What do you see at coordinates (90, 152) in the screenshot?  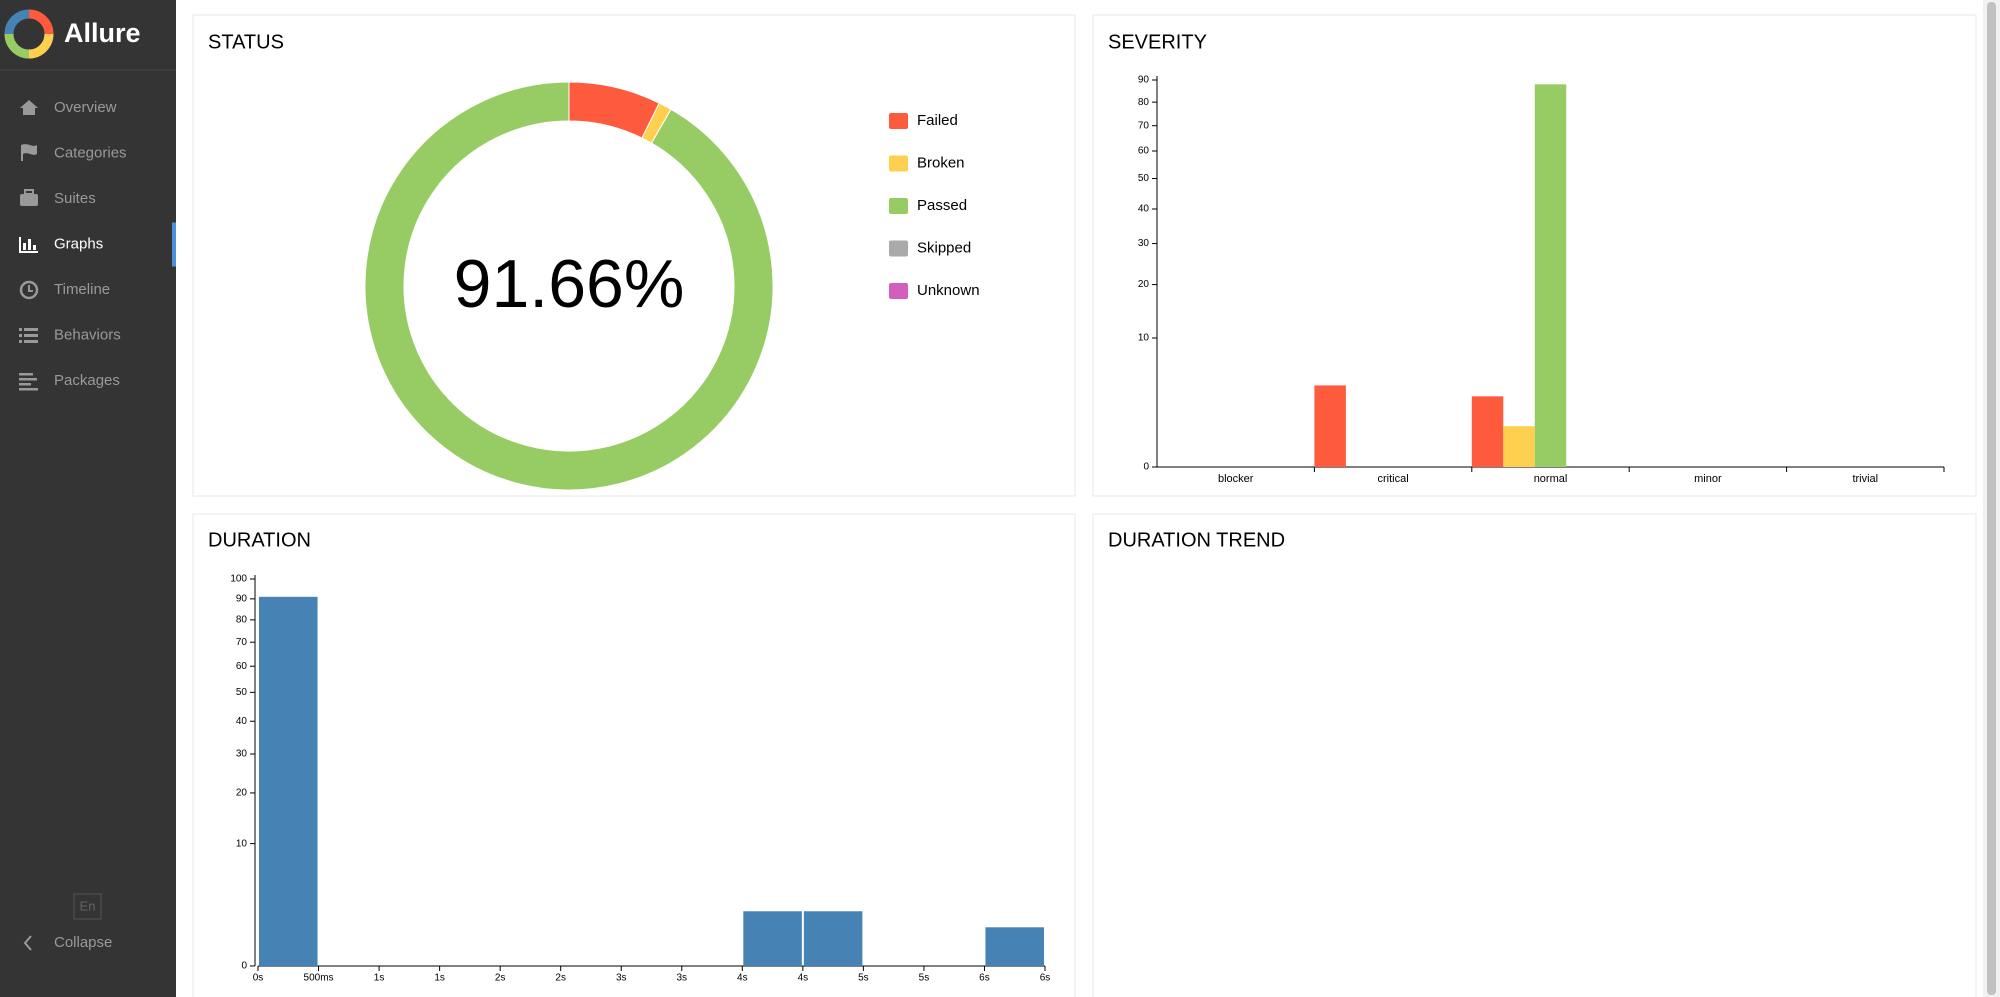 I see `nav-item: Categories` at bounding box center [90, 152].